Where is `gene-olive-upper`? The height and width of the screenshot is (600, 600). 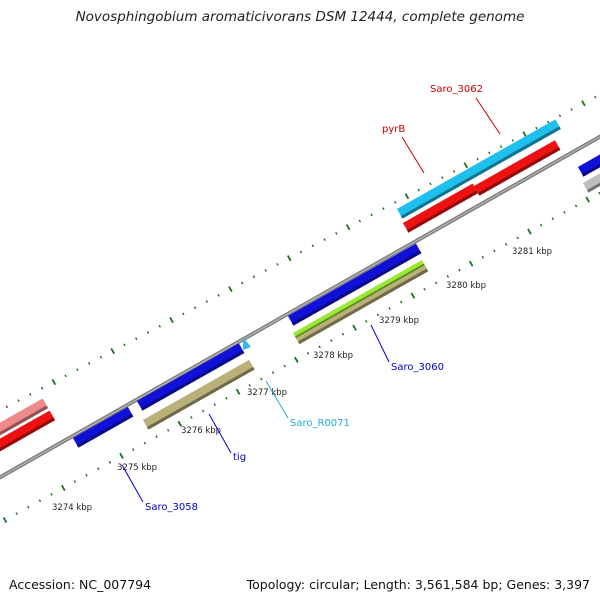
gene-olive-upper is located at coordinates (362, 305).